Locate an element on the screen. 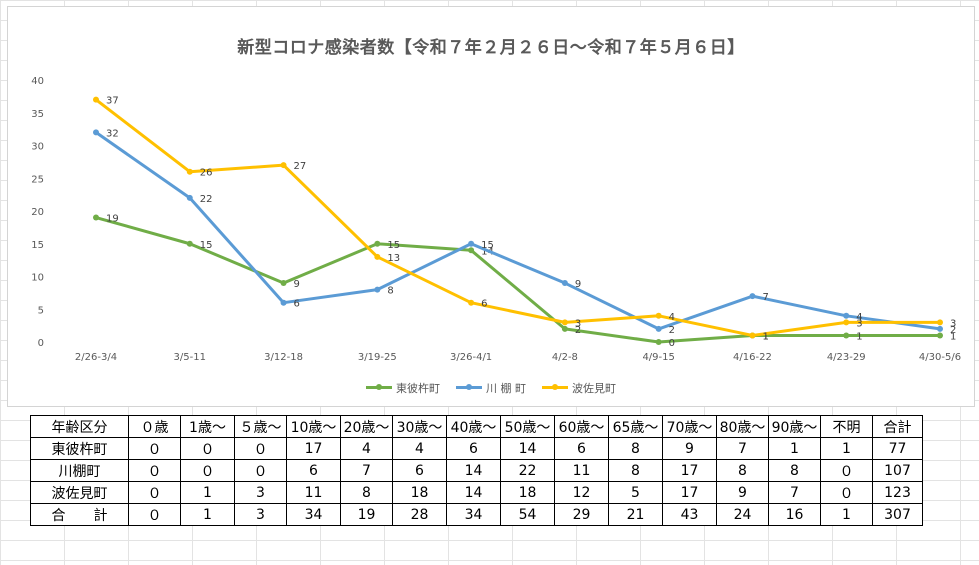 This screenshot has height=565, width=979. x-tick-label: 4/30-5/6 is located at coordinates (940, 357).